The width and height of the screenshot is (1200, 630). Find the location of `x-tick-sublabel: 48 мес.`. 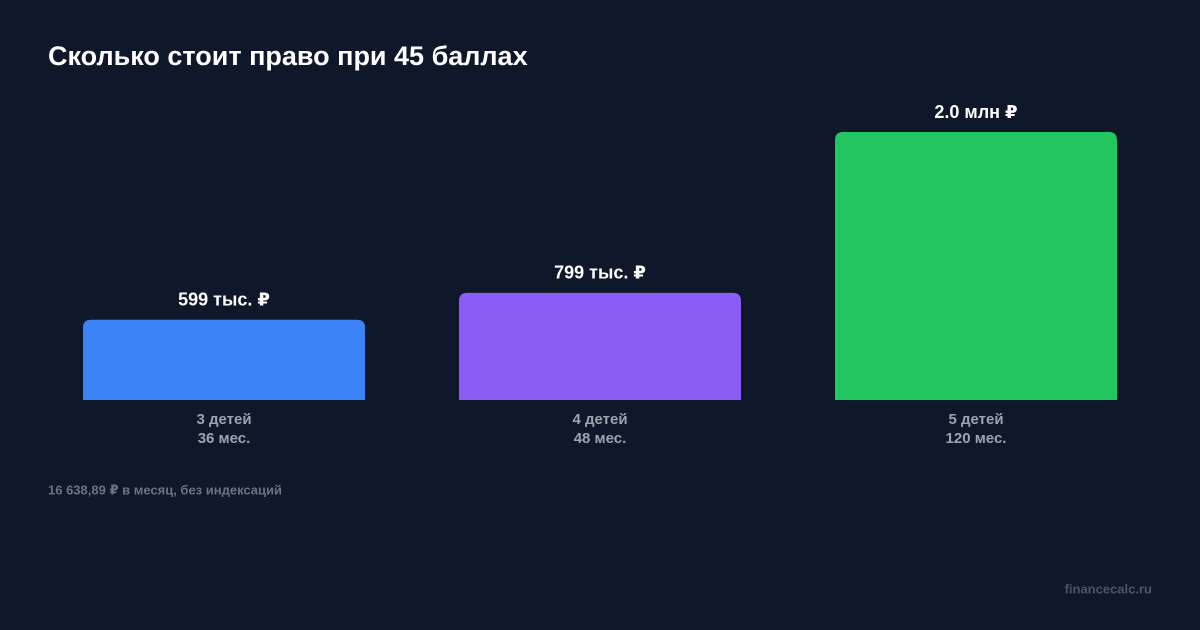

x-tick-sublabel: 48 мес. is located at coordinates (600, 438).